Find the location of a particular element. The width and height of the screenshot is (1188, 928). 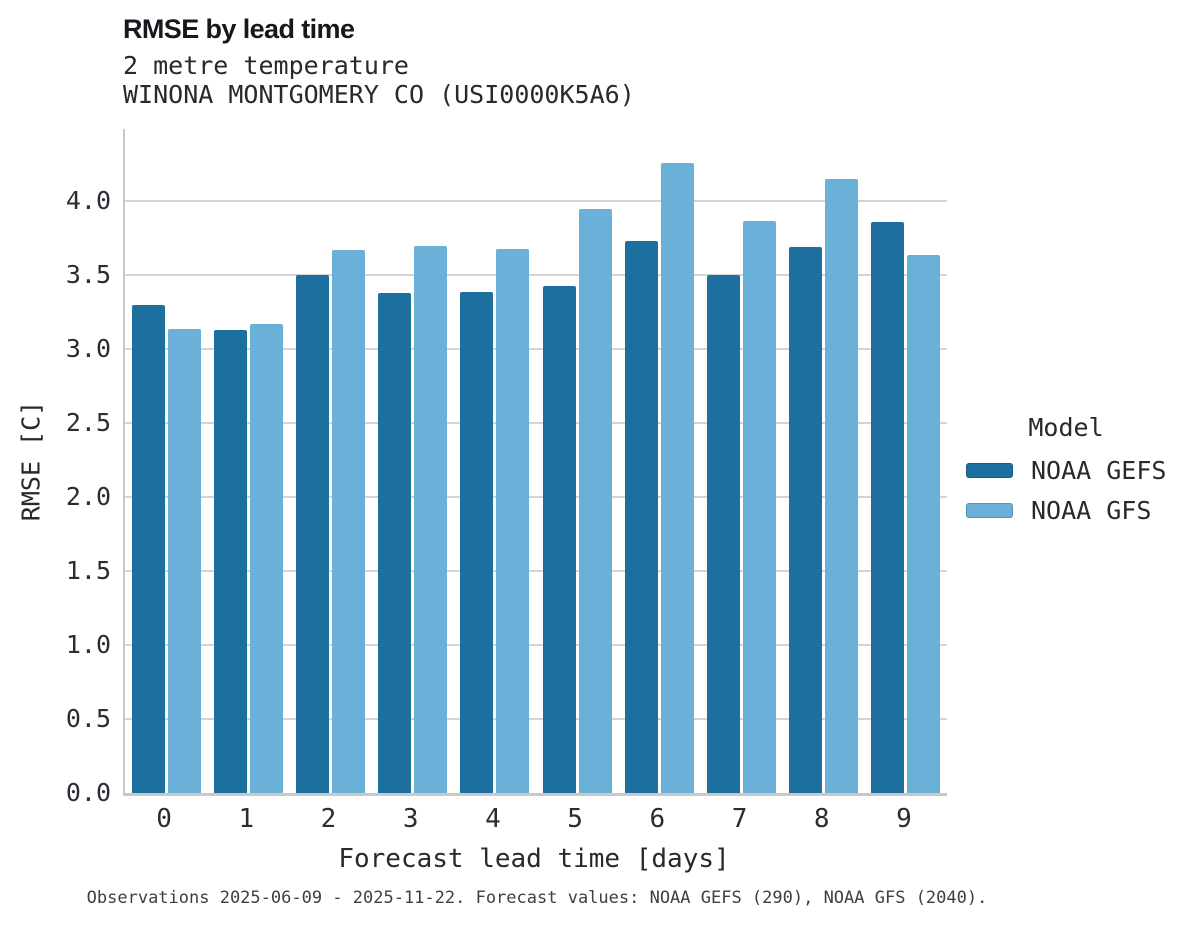

legend-entry-gfs: NOAA GFS is located at coordinates (1072, 510).